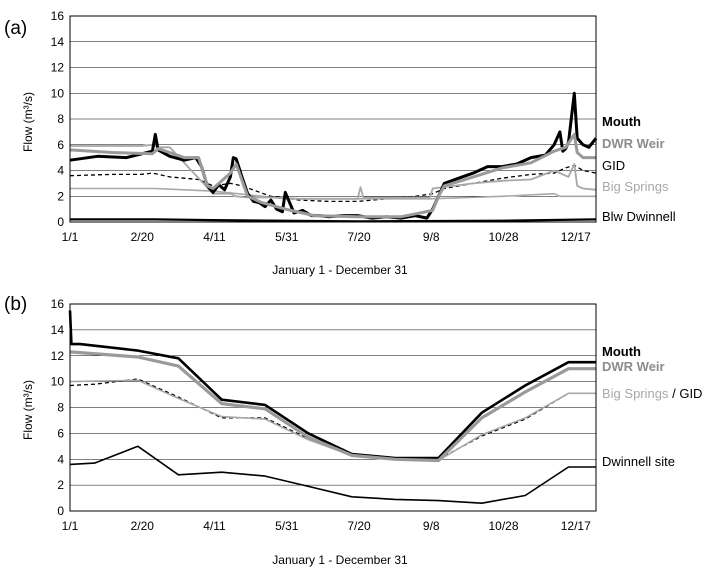 The height and width of the screenshot is (567, 728). What do you see at coordinates (15, 304) in the screenshot?
I see `panel-b-label: (b)` at bounding box center [15, 304].